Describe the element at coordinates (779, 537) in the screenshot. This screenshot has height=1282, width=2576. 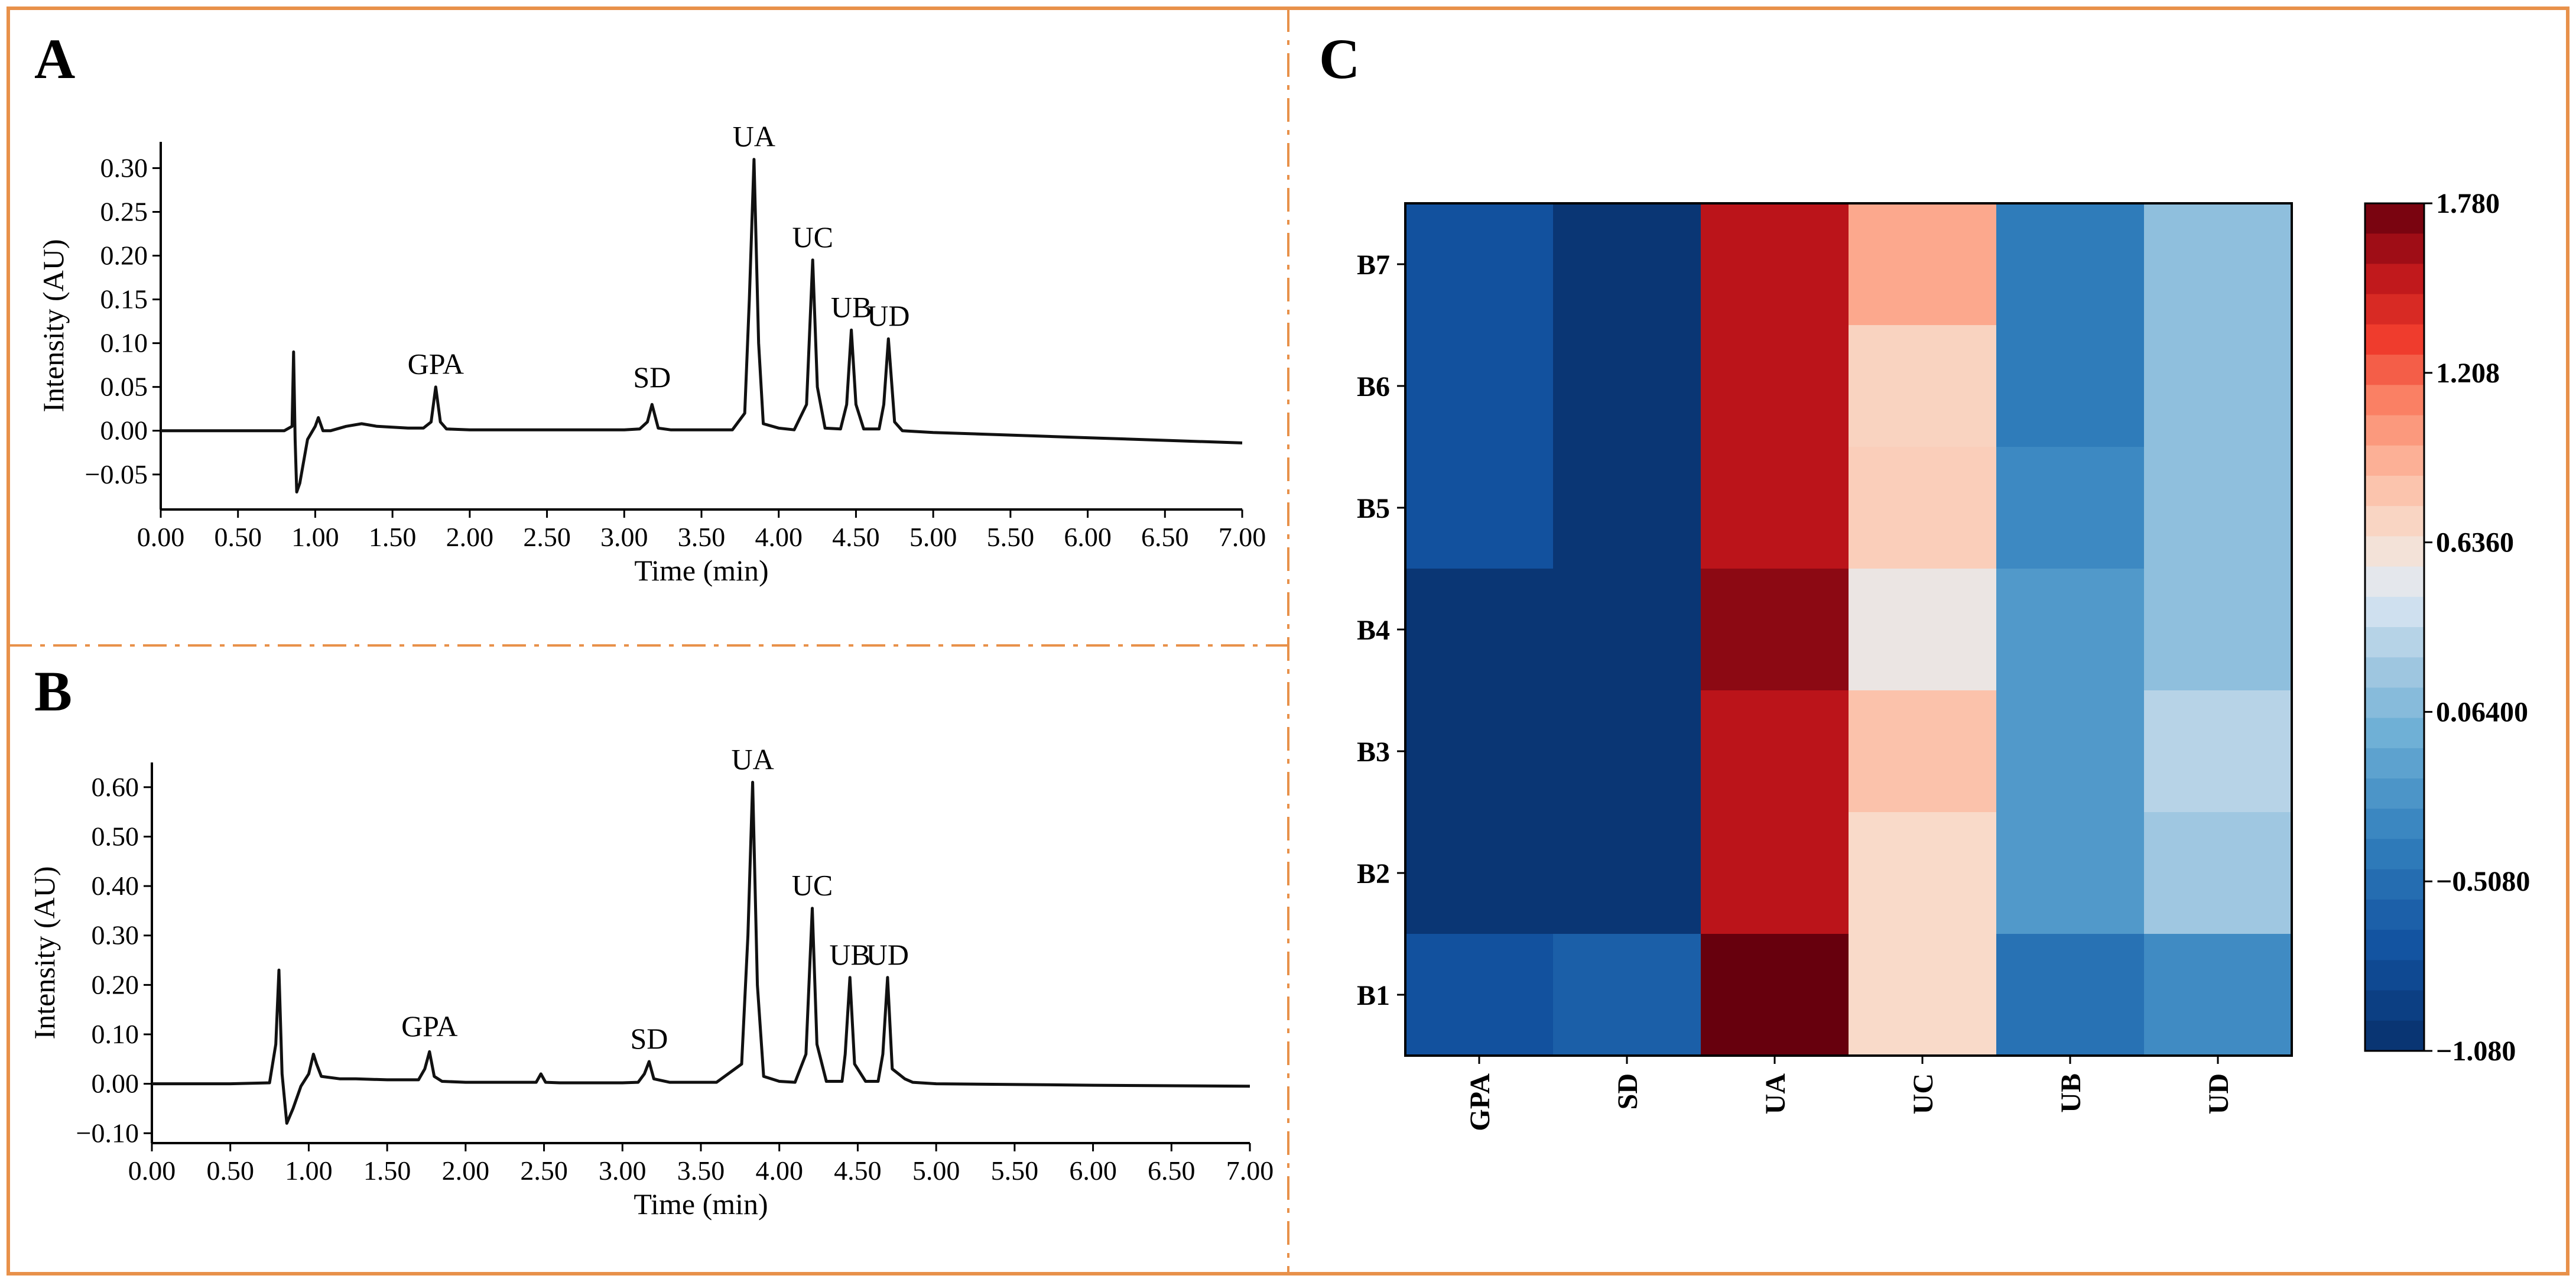
I see `x-tick-label: 4.00` at that location.